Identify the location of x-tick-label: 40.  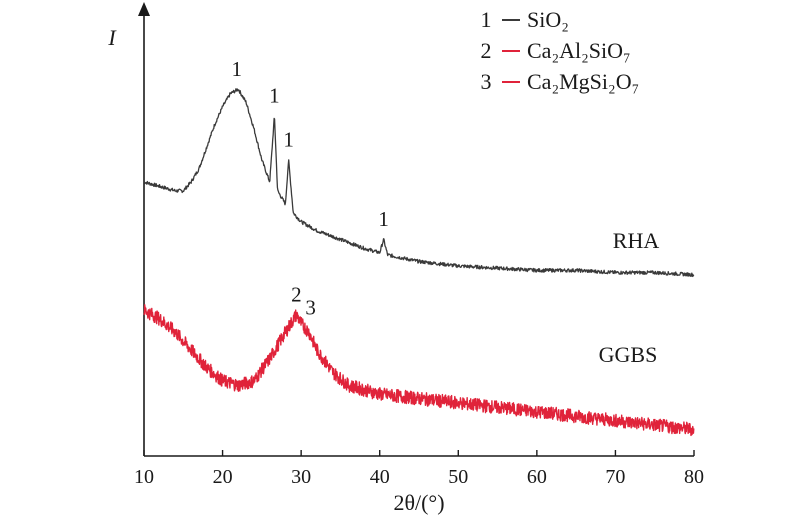
(380, 477).